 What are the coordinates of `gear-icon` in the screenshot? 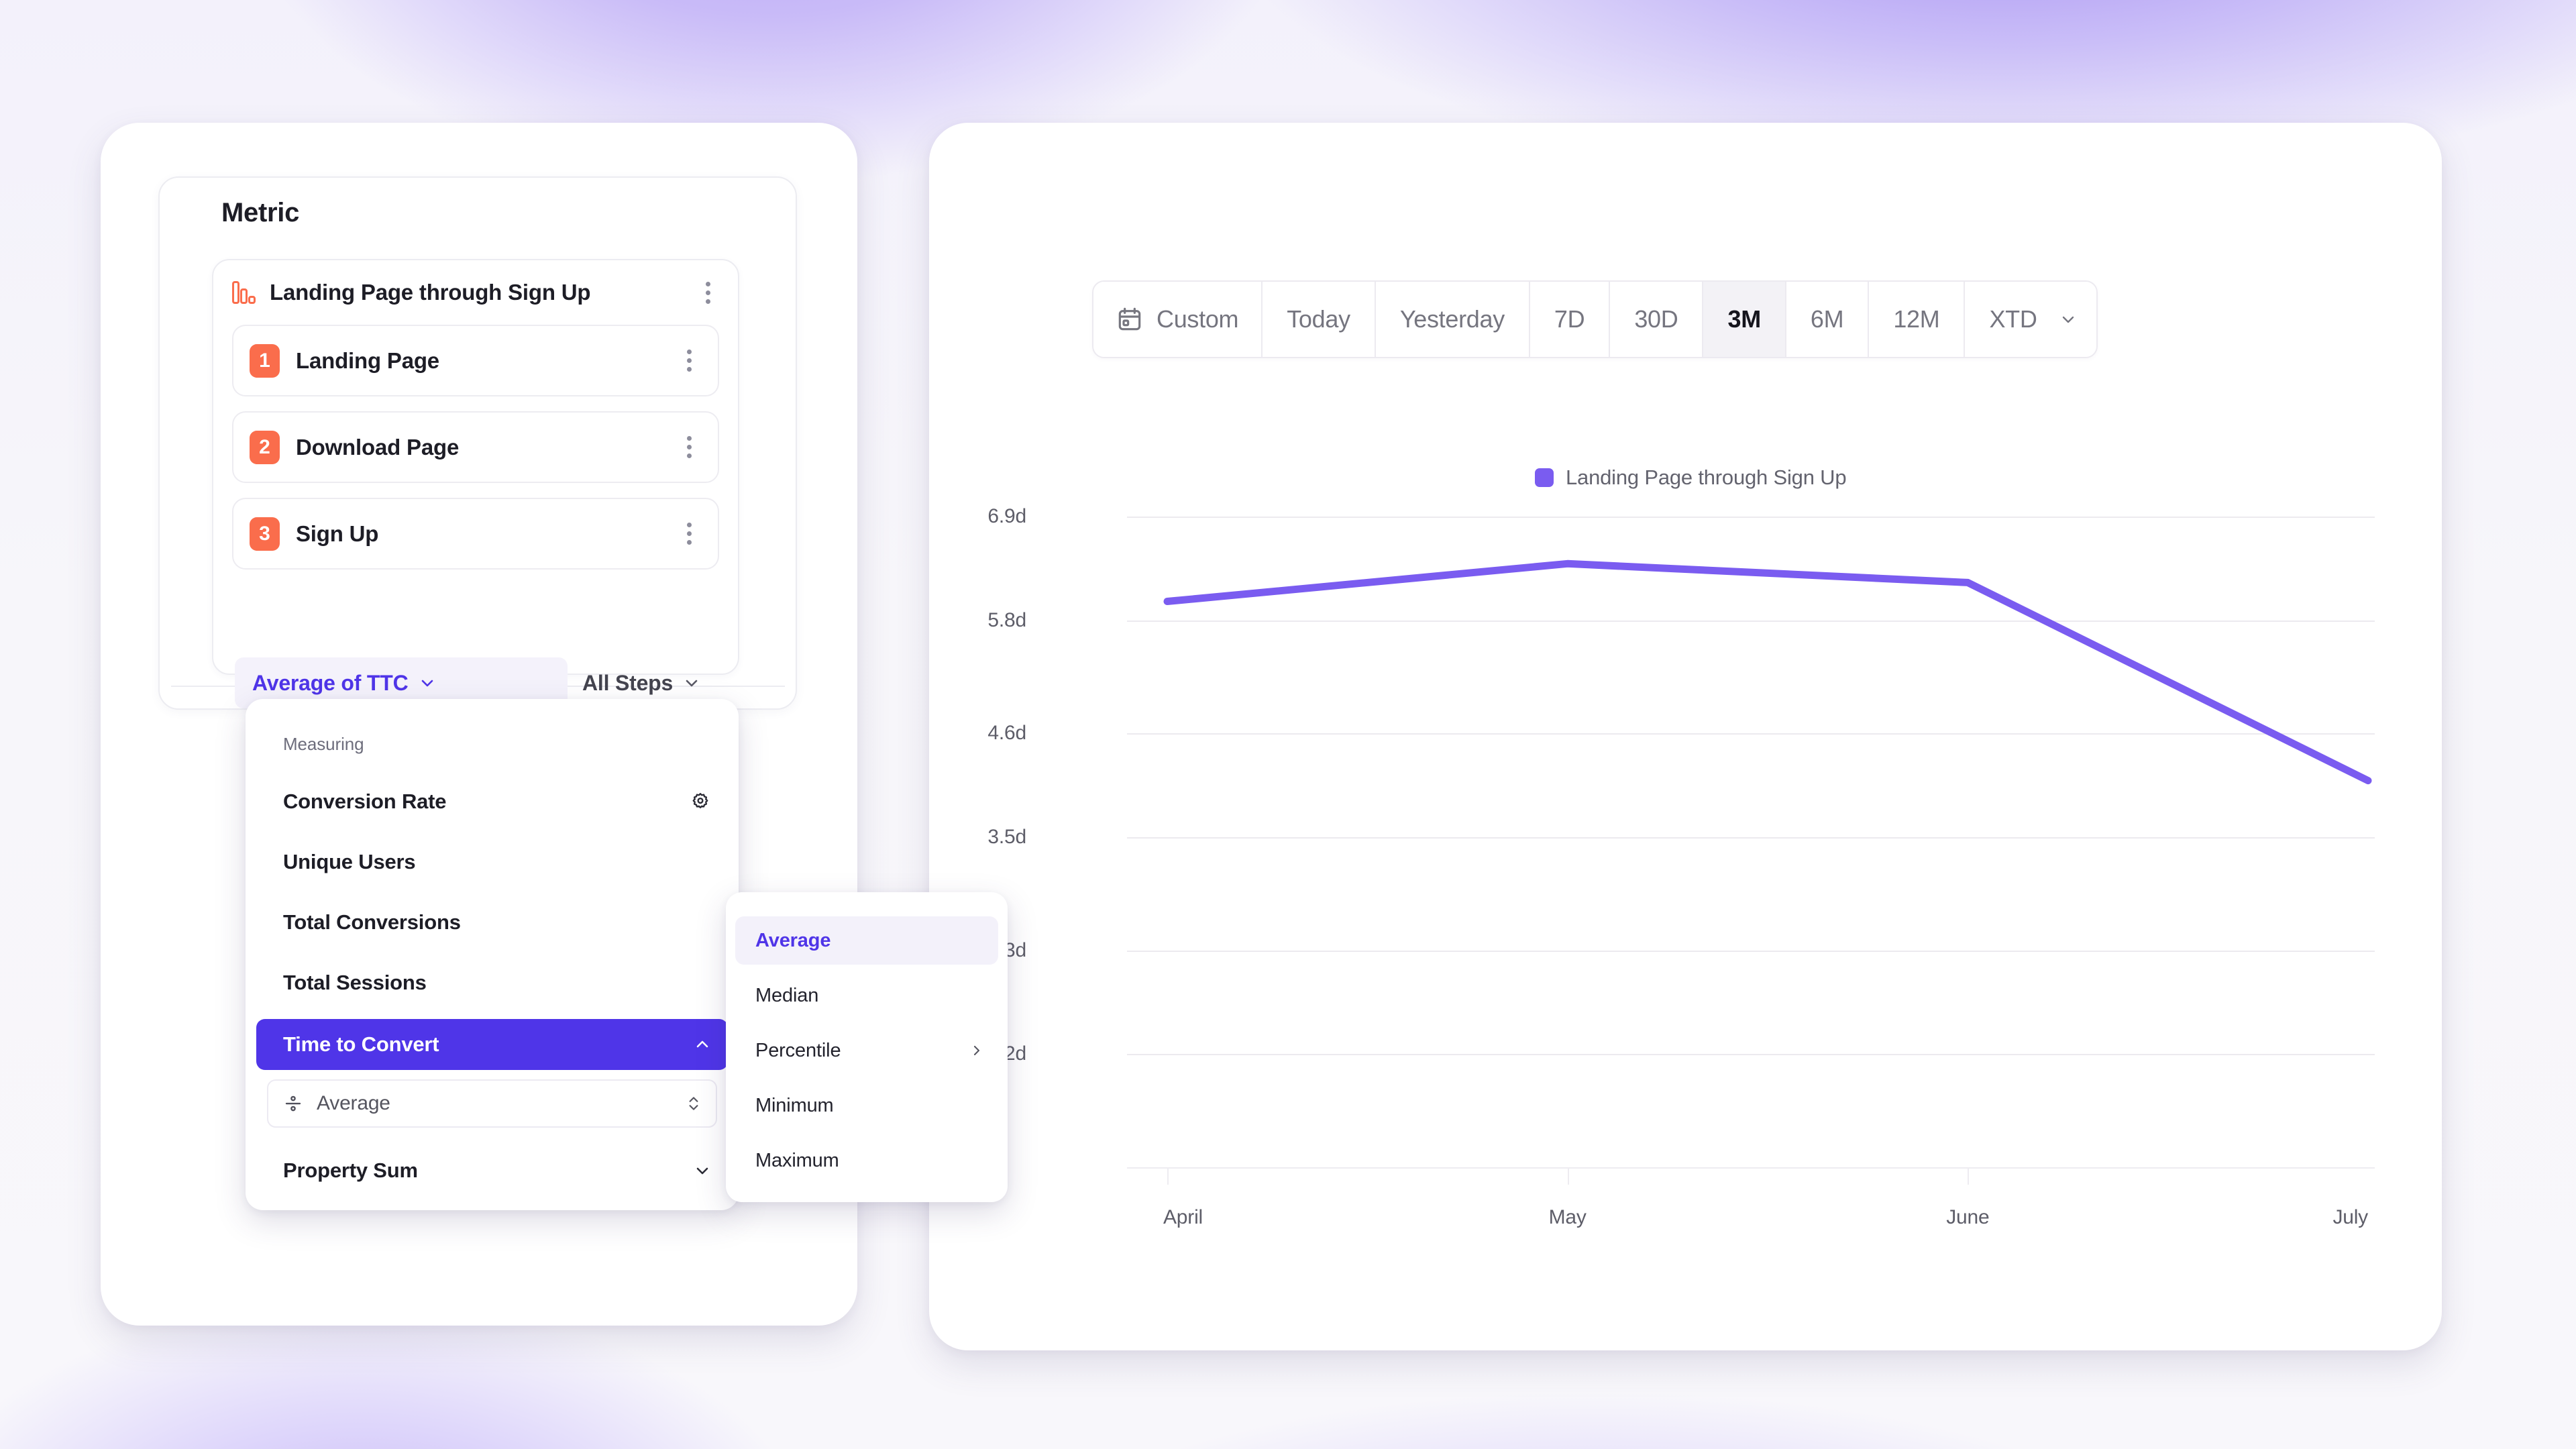 It's located at (700, 802).